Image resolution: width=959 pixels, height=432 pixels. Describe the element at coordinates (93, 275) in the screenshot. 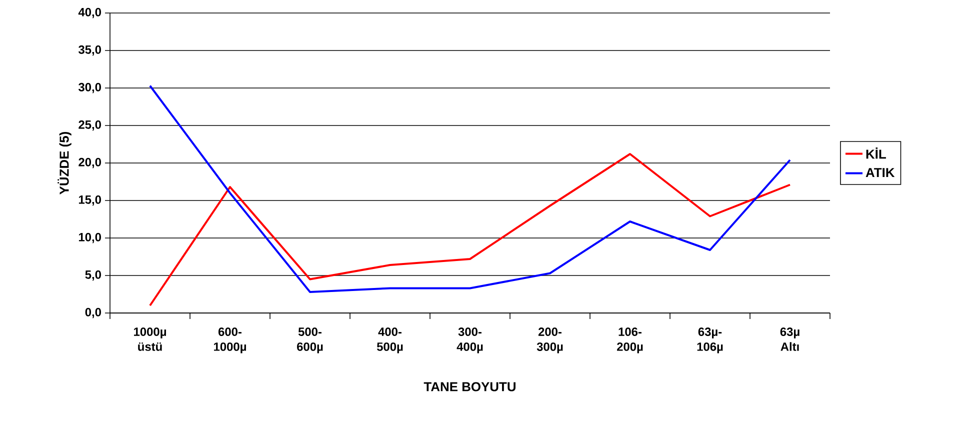

I see `y-tick-label: 5,0` at that location.